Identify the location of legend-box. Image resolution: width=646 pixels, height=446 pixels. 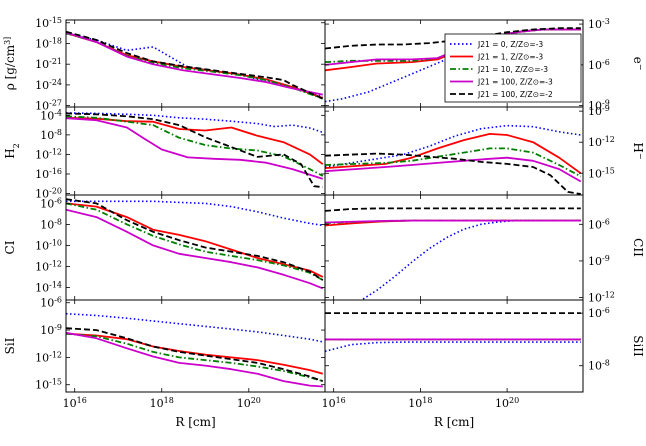
(513, 68).